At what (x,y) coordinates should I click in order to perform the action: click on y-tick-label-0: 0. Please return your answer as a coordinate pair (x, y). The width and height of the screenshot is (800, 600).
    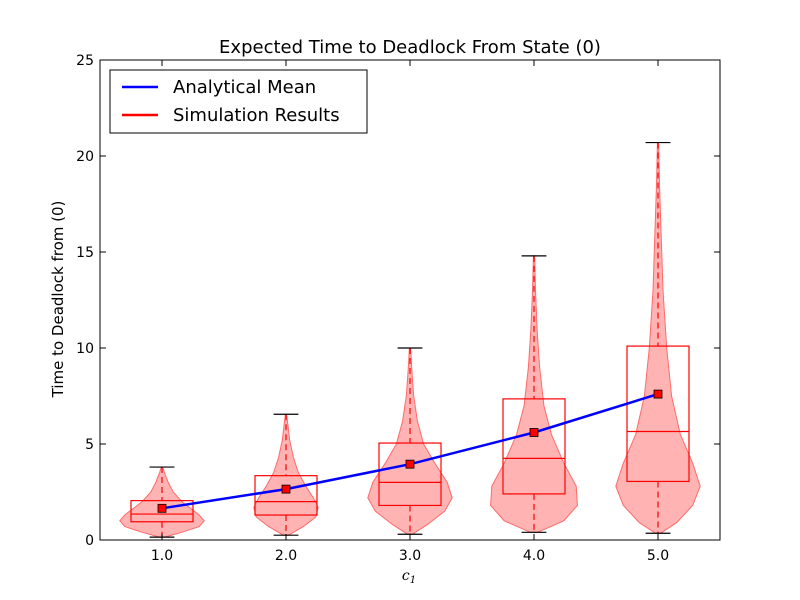
    Looking at the image, I should click on (89, 541).